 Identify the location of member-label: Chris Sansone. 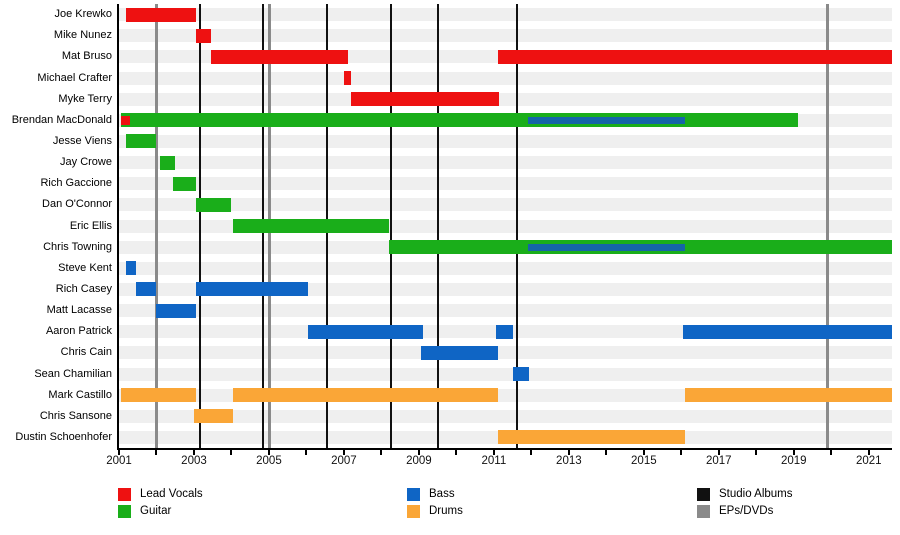
(75, 415).